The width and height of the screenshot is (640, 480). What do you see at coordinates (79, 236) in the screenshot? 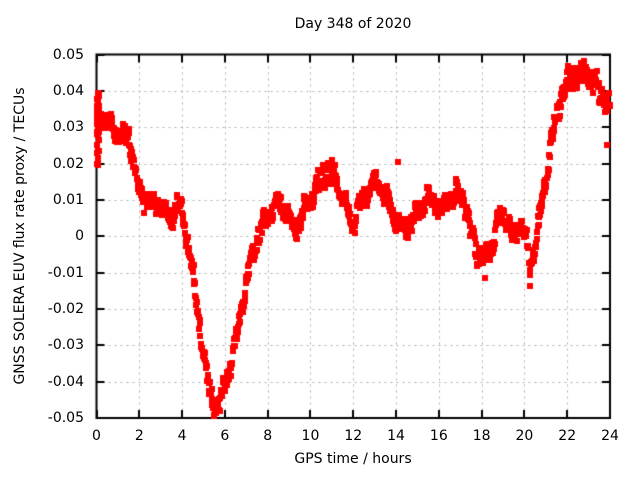
I see `y-tick-label: 0` at bounding box center [79, 236].